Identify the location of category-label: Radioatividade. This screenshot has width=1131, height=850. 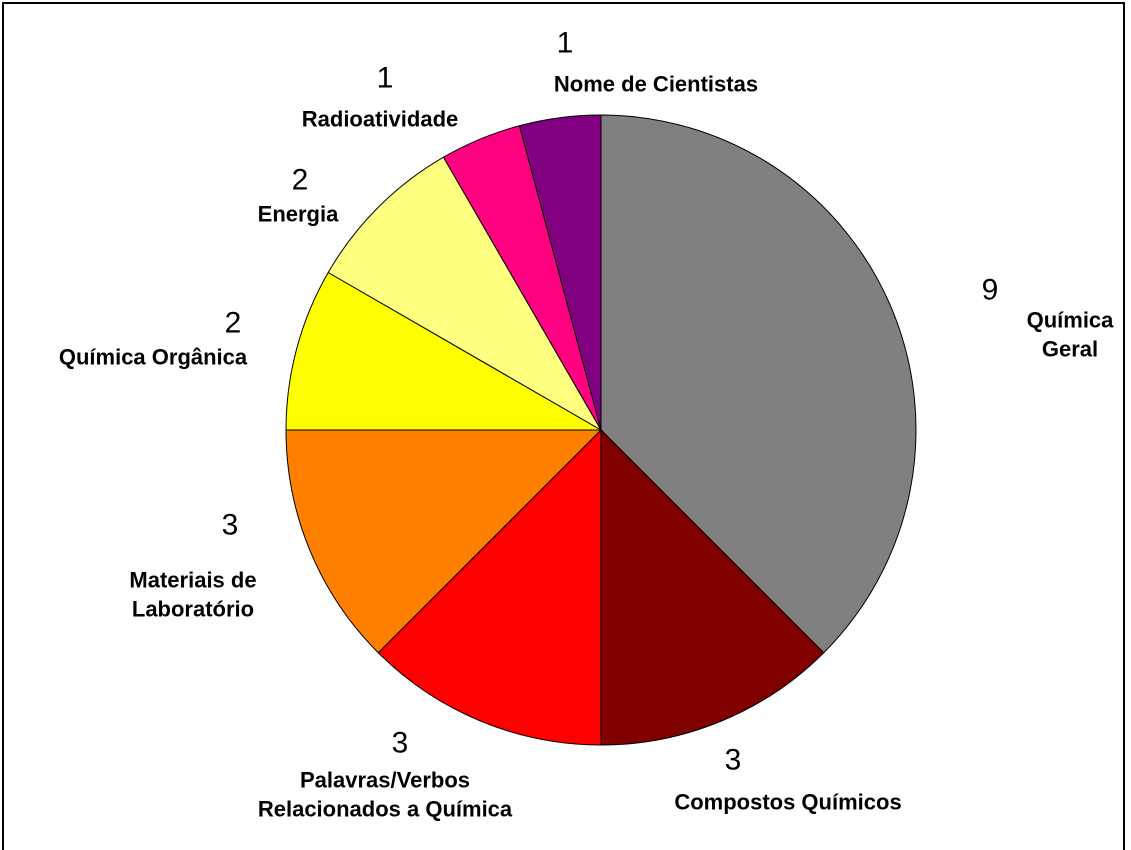
(380, 119).